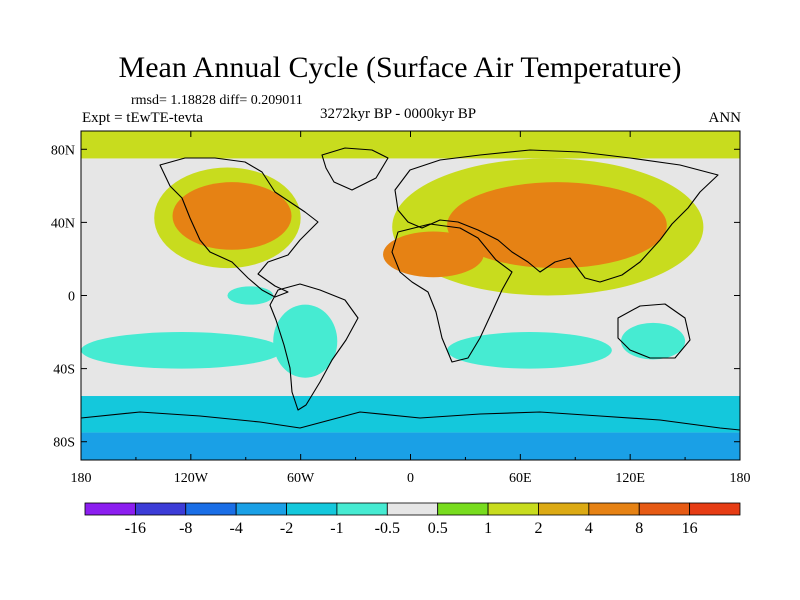 This screenshot has width=800, height=600. I want to click on colorbar-label: 16, so click(690, 528).